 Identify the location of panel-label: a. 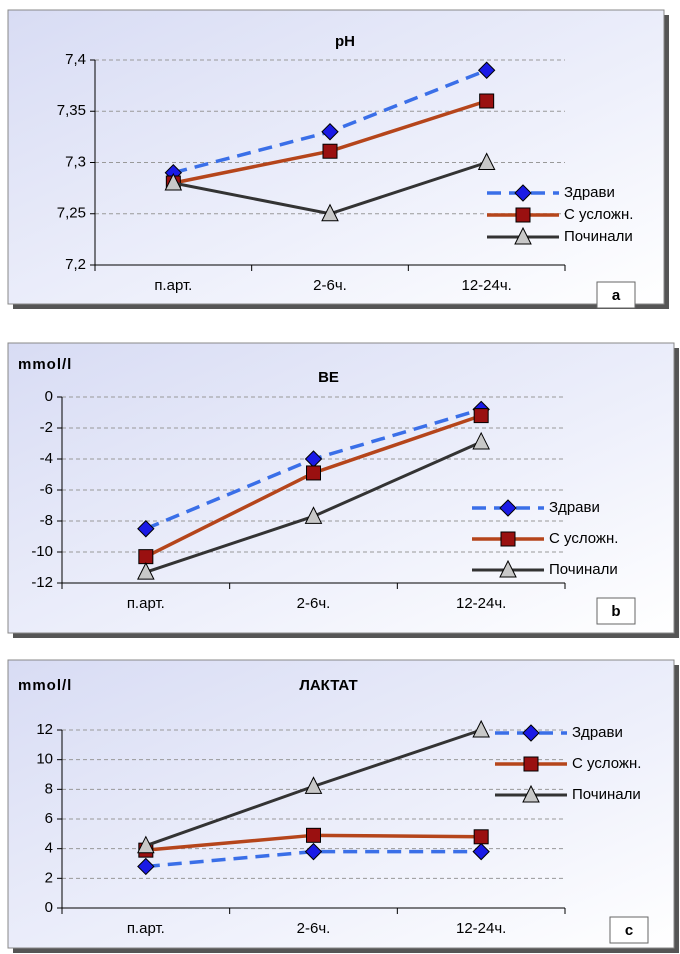
(616, 295).